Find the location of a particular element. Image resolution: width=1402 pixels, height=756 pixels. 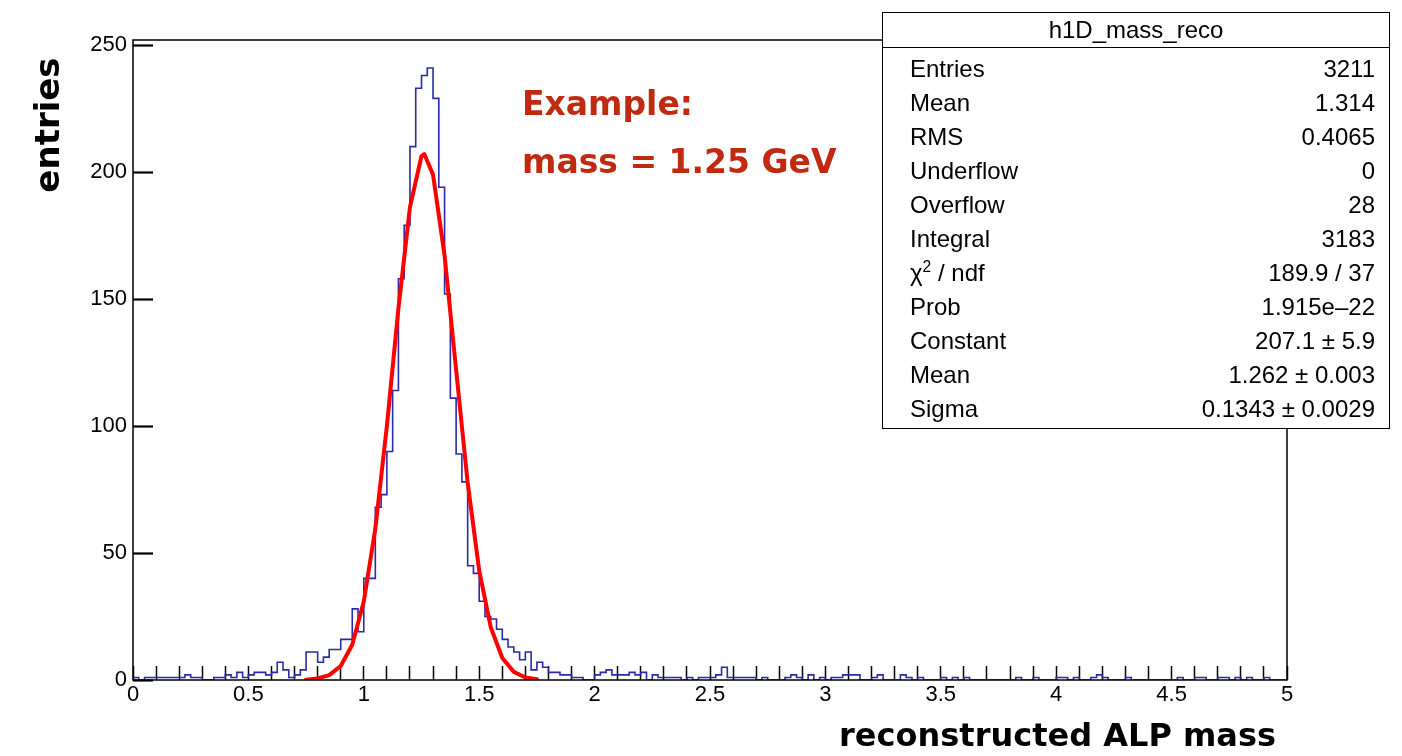

x-tick-label: 0.5 is located at coordinates (248, 694).